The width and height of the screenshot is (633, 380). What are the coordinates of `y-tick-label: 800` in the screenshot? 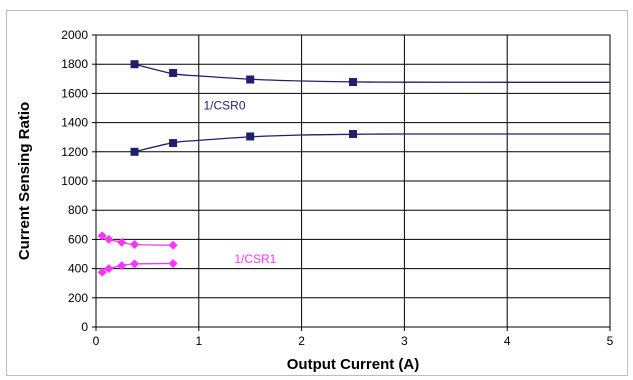 It's located at (78, 210).